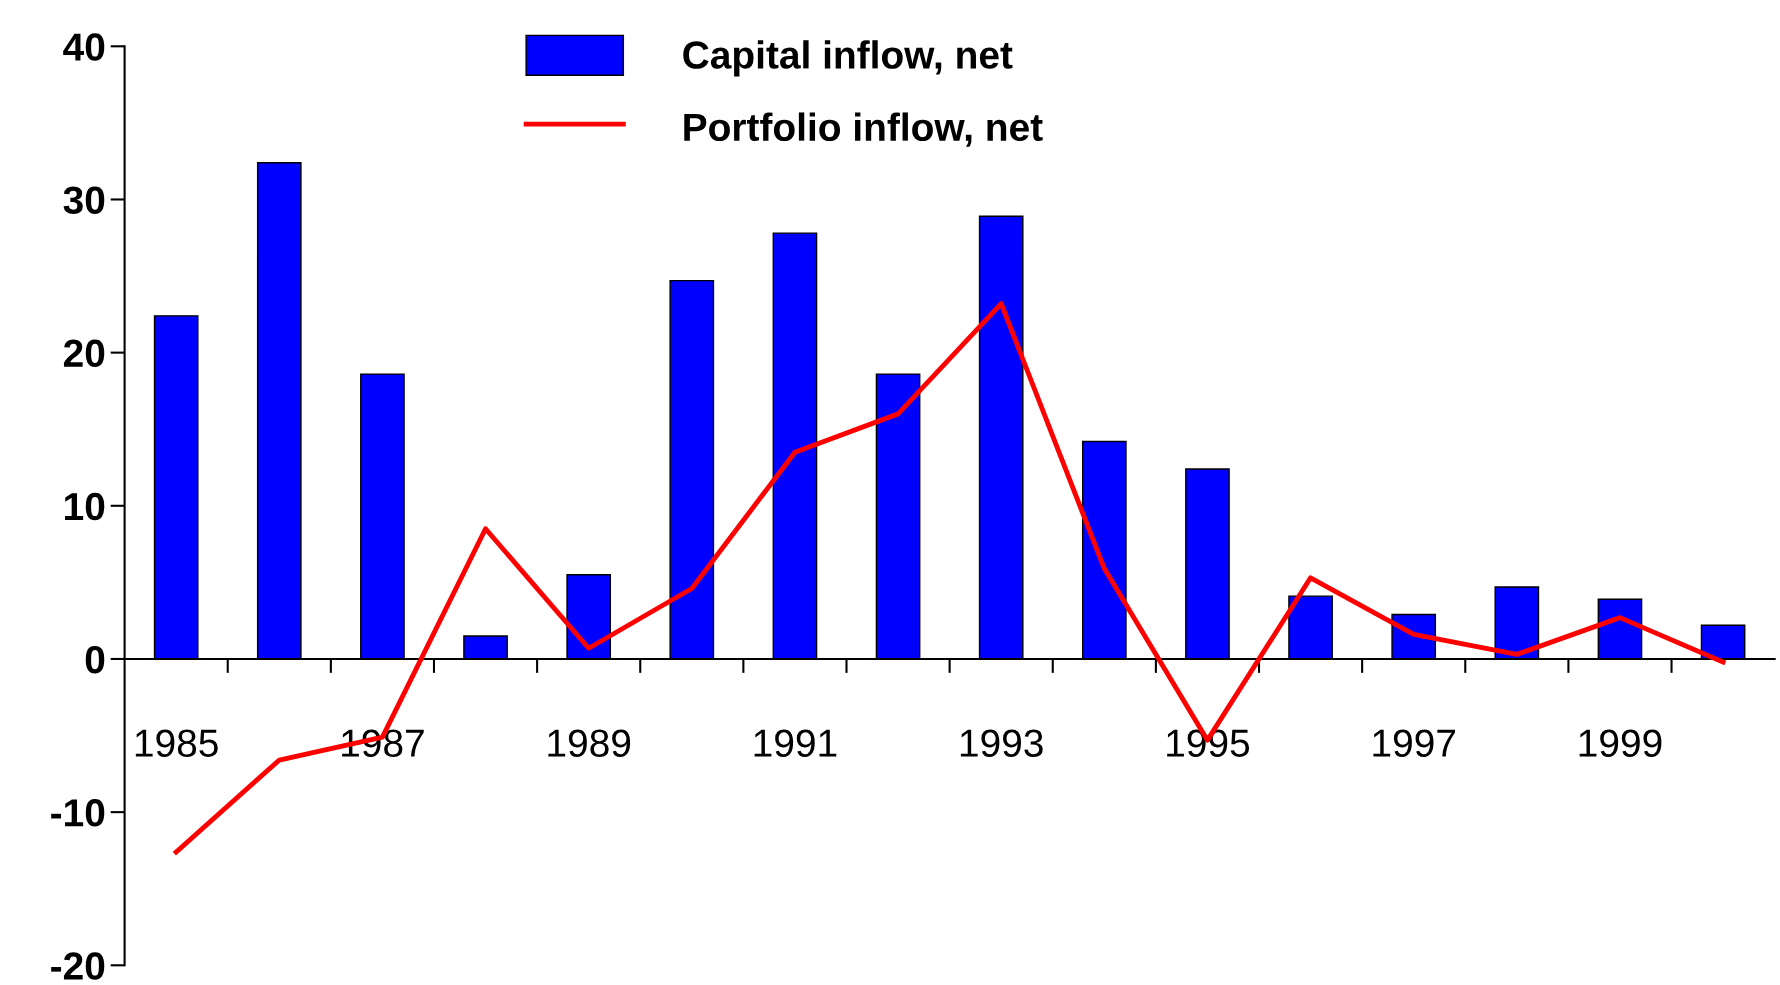 This screenshot has height=985, width=1780. Describe the element at coordinates (848, 58) in the screenshot. I see `legend-label: Capital inflow, net` at that location.